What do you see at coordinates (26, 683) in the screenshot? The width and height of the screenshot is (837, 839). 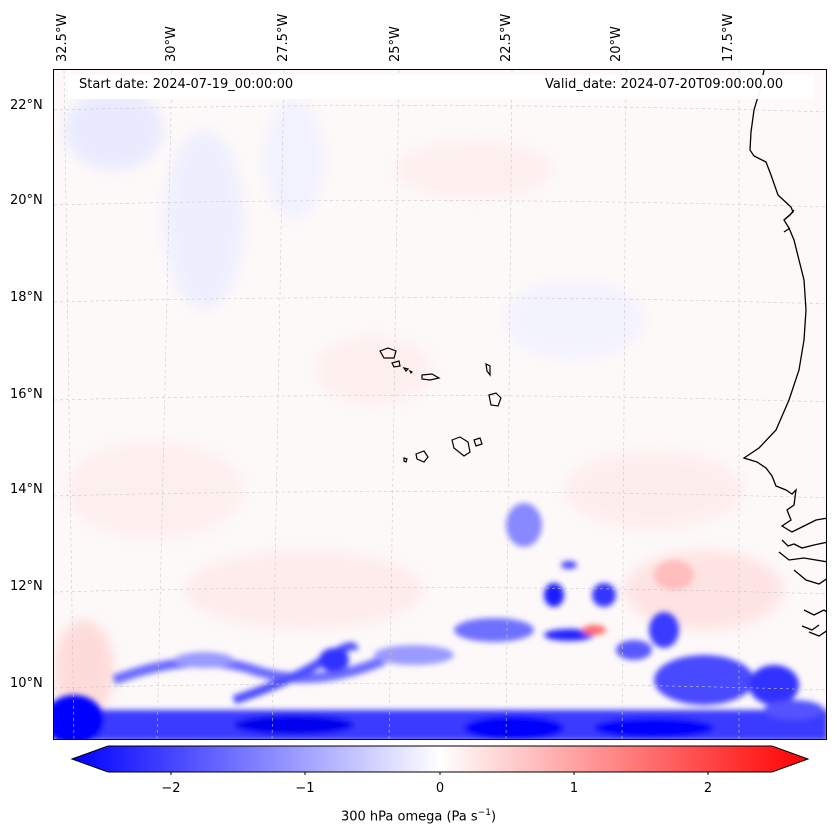 I see `lat-label-10n: 10°N` at bounding box center [26, 683].